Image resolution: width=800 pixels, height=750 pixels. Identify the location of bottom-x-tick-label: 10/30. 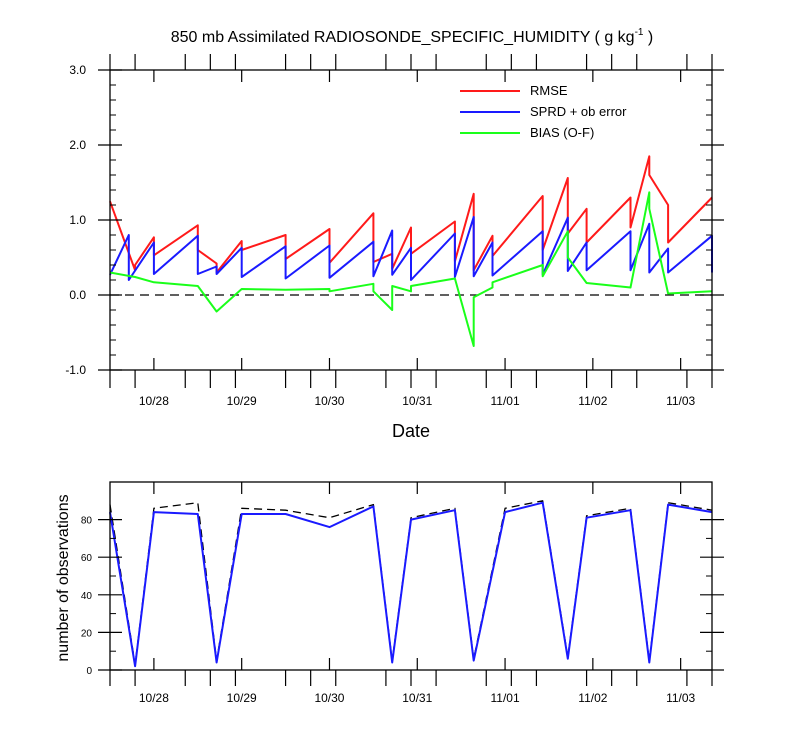
(329, 698).